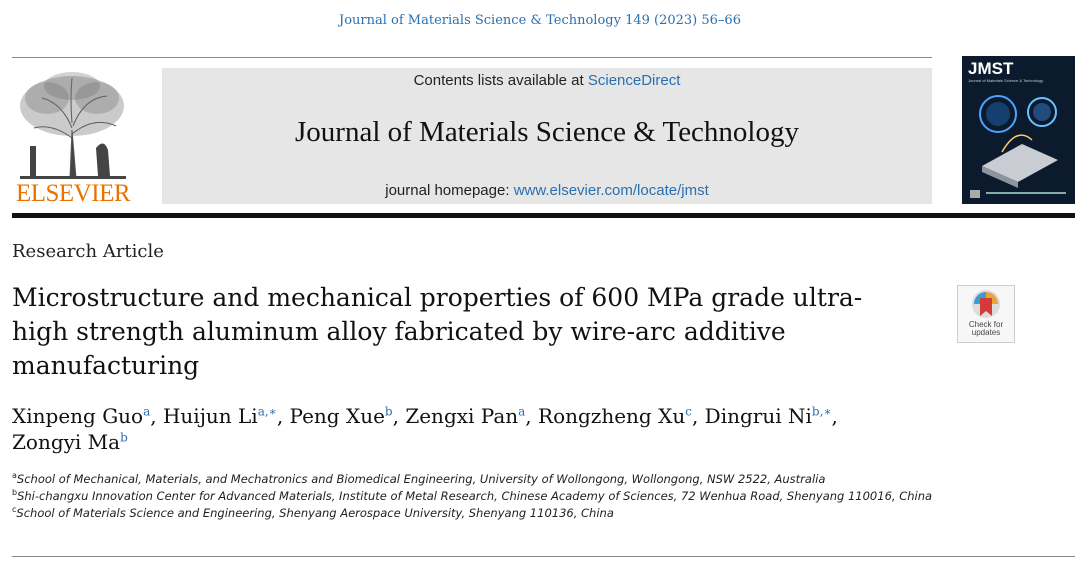 The height and width of the screenshot is (564, 1080). Describe the element at coordinates (73, 193) in the screenshot. I see `elsevier-wordmark: ELSEVIER` at that location.